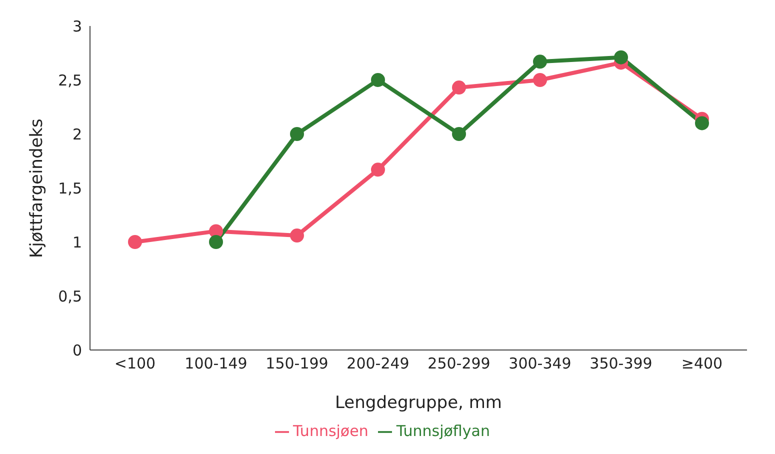  What do you see at coordinates (77, 350) in the screenshot?
I see `y-tick-label: 0` at bounding box center [77, 350].